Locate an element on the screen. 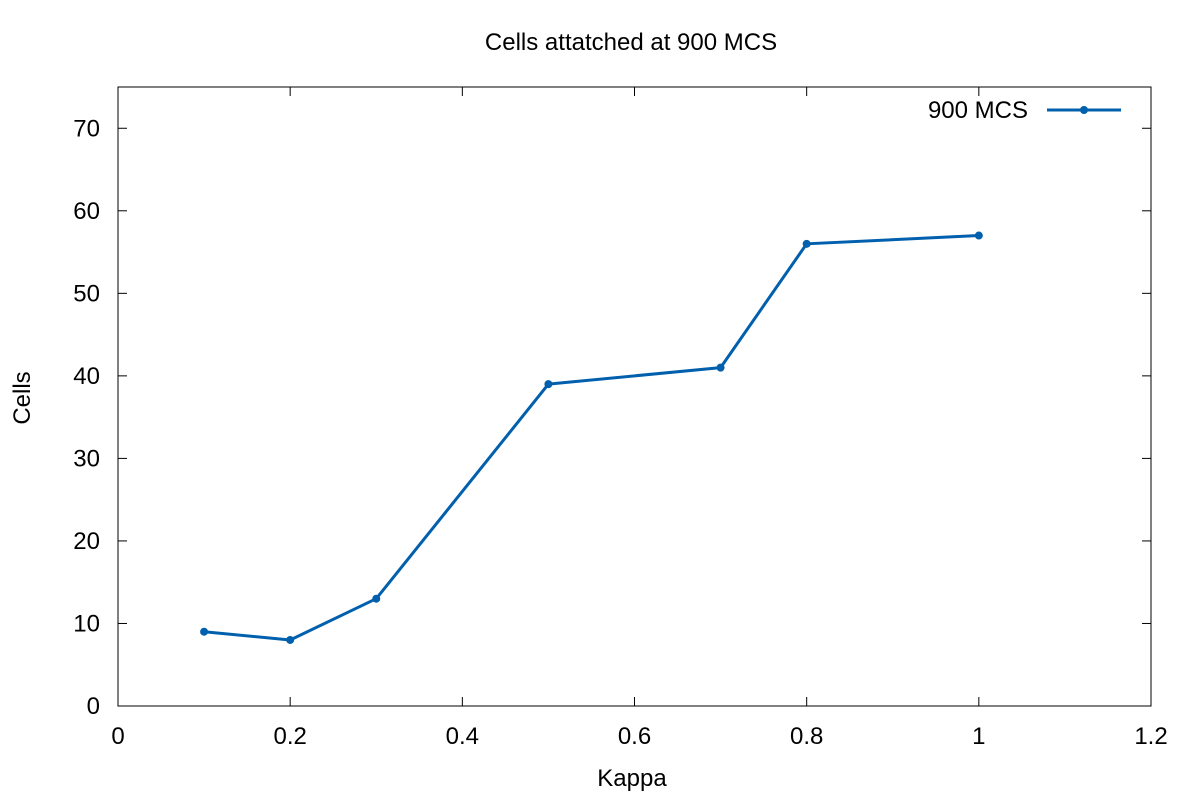 The width and height of the screenshot is (1200, 800). x-tick-label: 1 is located at coordinates (978, 736).